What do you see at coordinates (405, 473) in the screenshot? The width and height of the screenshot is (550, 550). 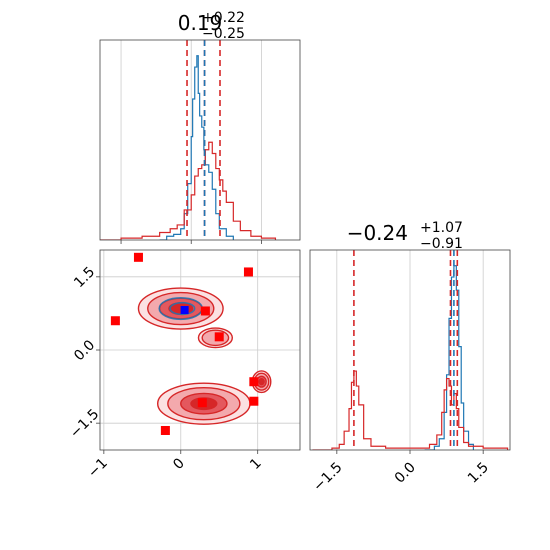 I see `x-tick-label: 0.0` at bounding box center [405, 473].